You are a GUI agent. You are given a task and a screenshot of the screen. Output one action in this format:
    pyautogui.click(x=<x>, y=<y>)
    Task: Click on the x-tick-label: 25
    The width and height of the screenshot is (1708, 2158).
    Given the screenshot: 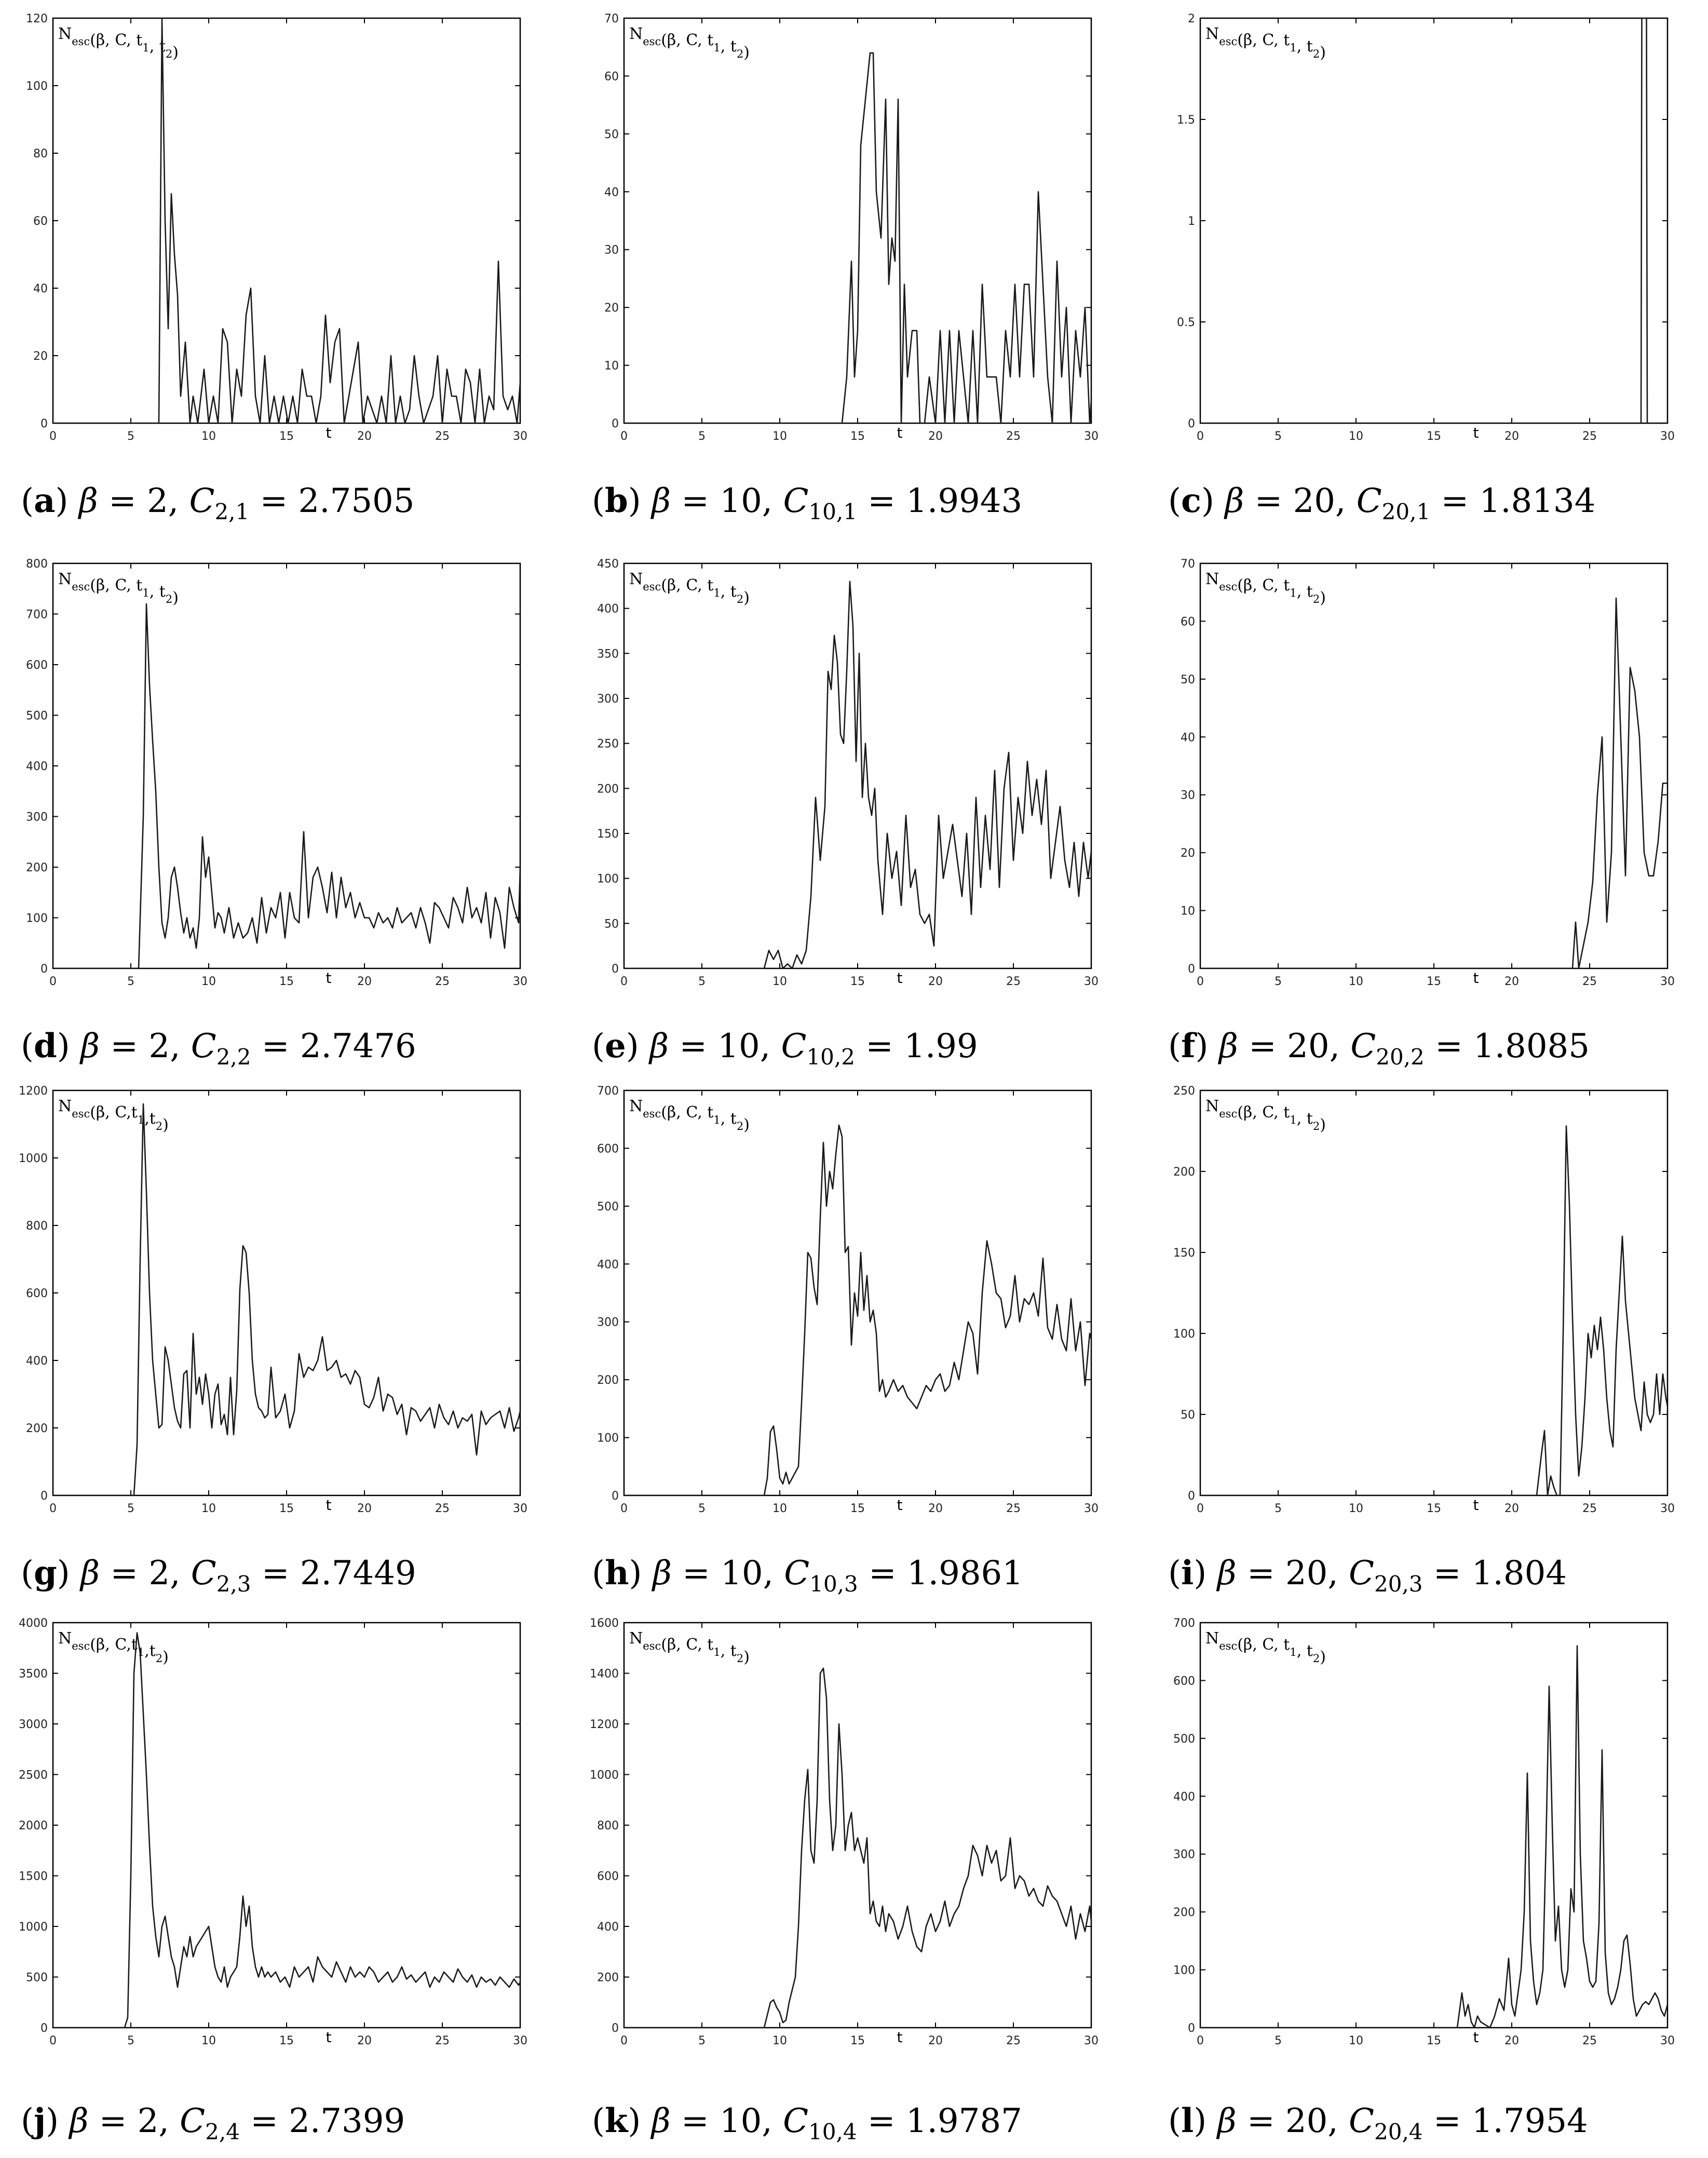 What is the action you would take?
    pyautogui.click(x=442, y=437)
    